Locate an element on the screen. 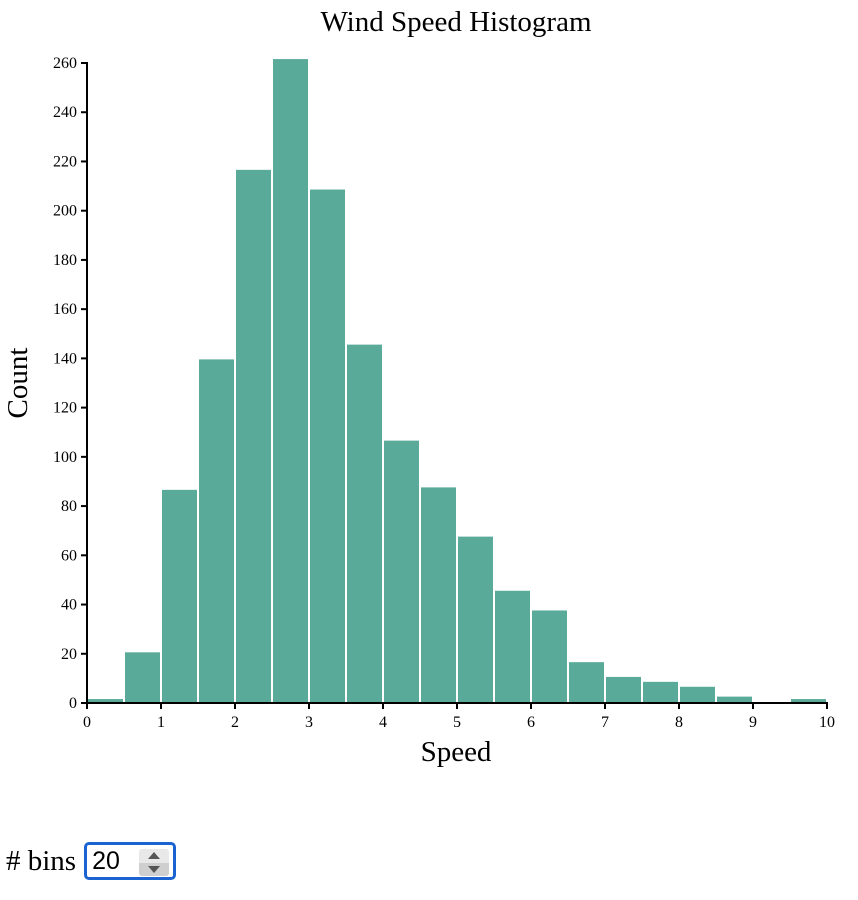 This screenshot has width=858, height=900. x-axis-label: Speed is located at coordinates (456, 752).